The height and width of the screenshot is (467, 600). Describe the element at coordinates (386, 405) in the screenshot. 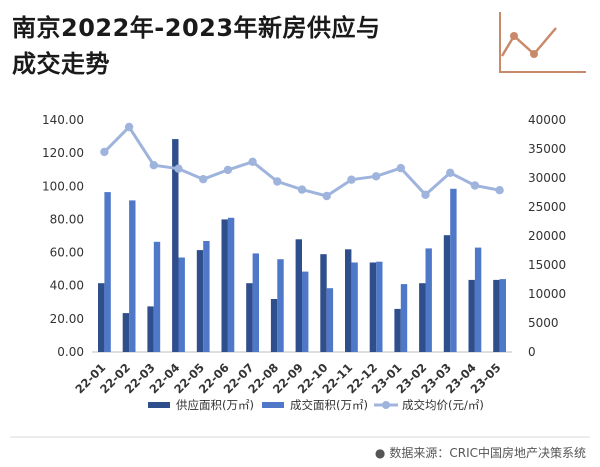

I see `legend-swatch-dot` at that location.